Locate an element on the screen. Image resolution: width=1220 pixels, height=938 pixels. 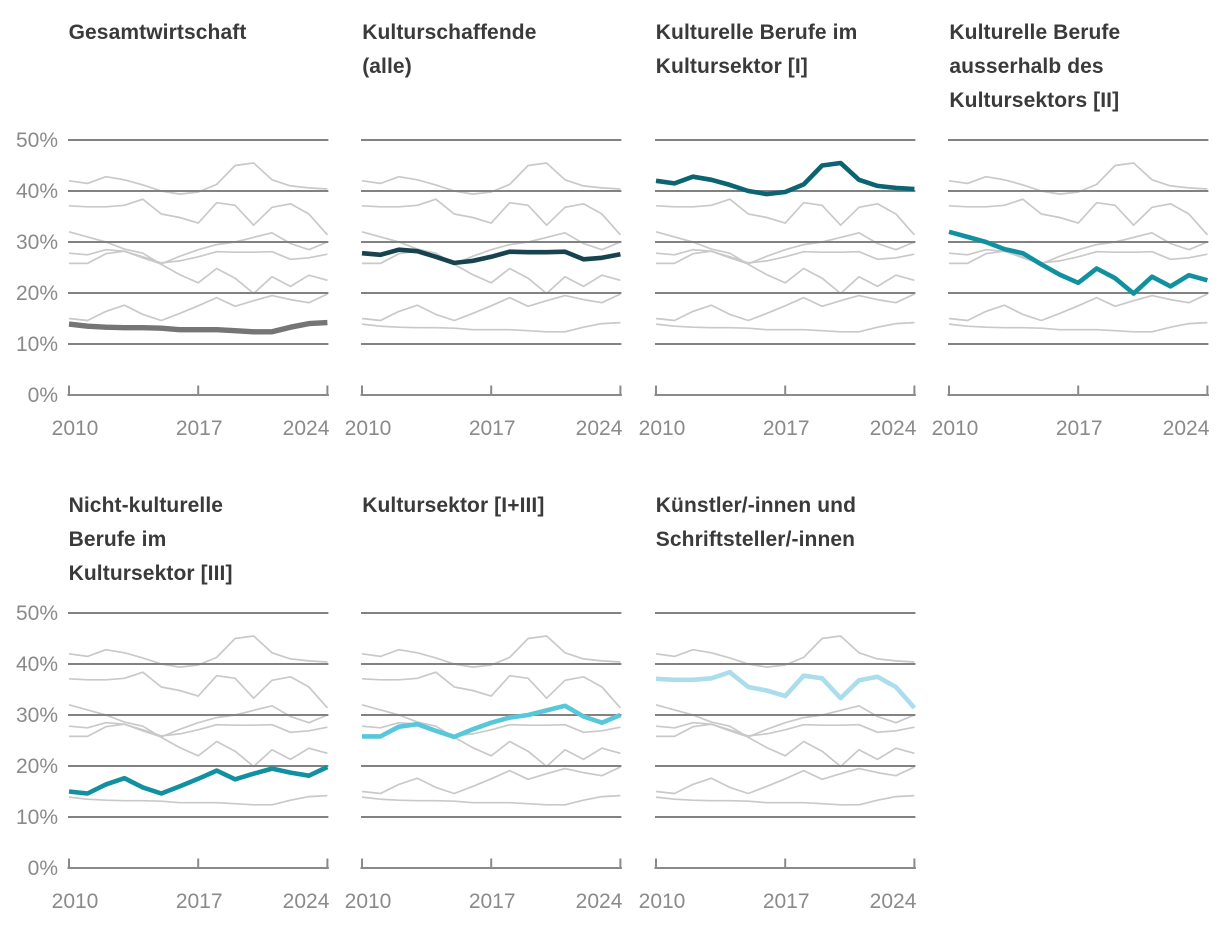
highlight-line-kultursektor_gesamt is located at coordinates (492, 721).